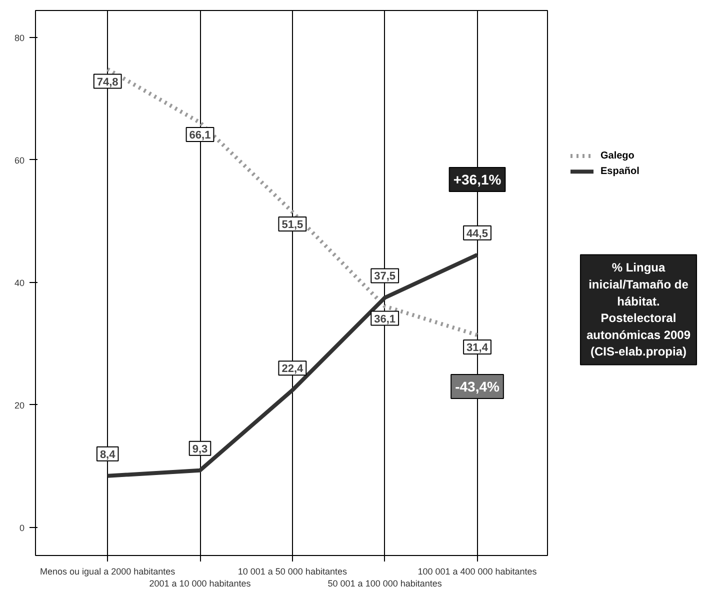  Describe the element at coordinates (19, 405) in the screenshot. I see `y-tick-label: 20` at that location.